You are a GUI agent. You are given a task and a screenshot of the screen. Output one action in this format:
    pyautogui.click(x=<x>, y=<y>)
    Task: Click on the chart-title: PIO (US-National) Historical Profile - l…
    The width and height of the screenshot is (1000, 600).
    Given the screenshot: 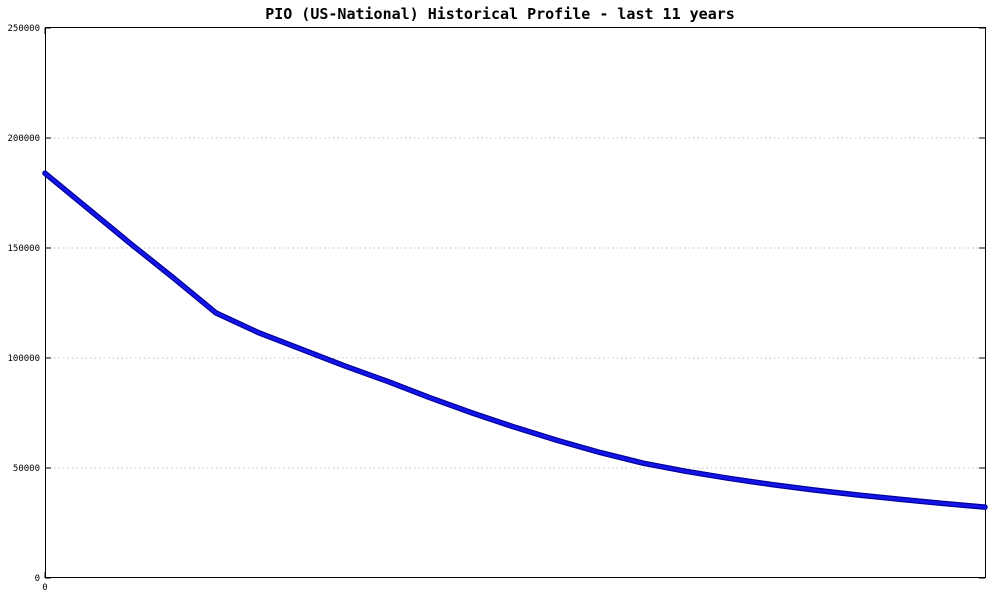 What is the action you would take?
    pyautogui.click(x=500, y=14)
    